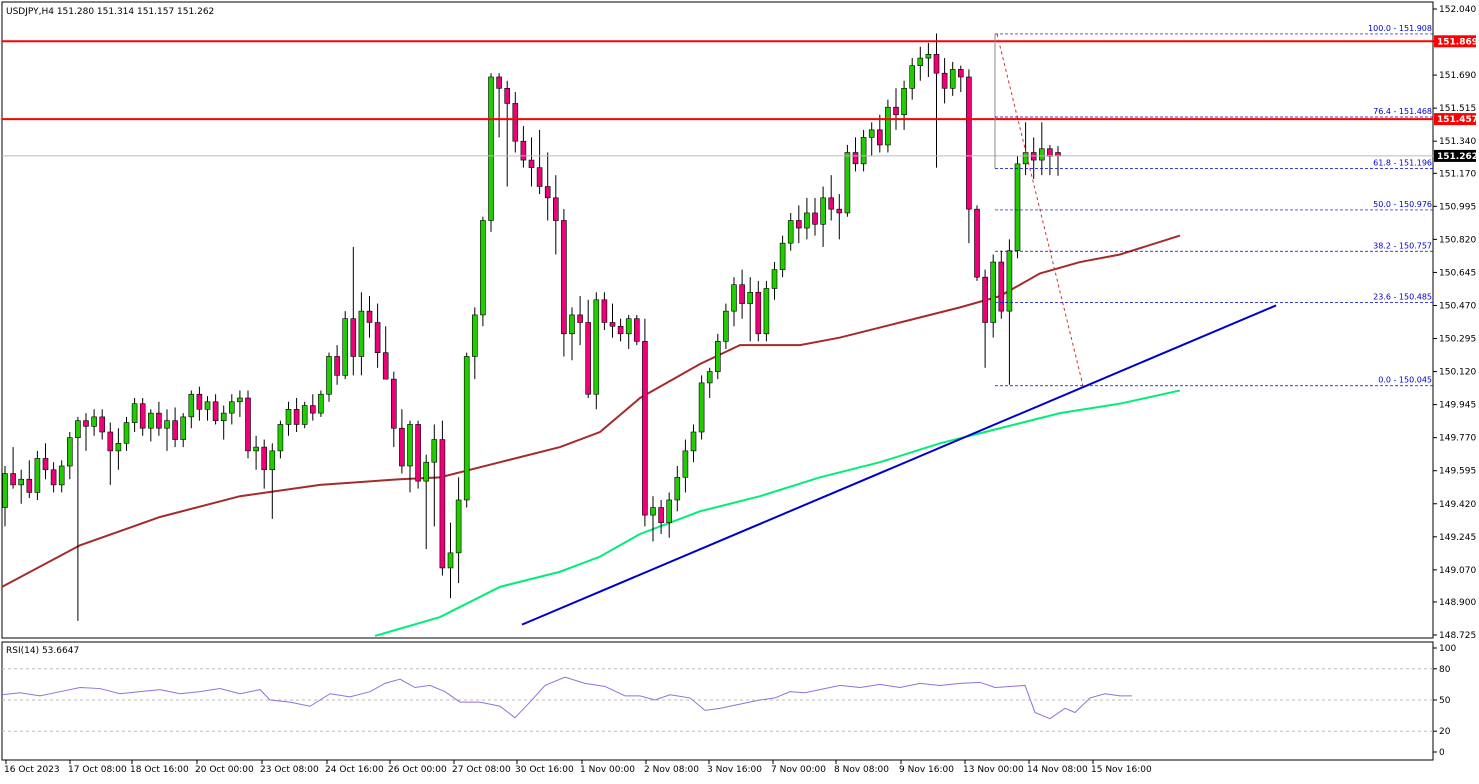 Image resolution: width=1479 pixels, height=784 pixels. Describe the element at coordinates (1457, 505) in the screenshot. I see `price-tick-label: 149.420` at that location.